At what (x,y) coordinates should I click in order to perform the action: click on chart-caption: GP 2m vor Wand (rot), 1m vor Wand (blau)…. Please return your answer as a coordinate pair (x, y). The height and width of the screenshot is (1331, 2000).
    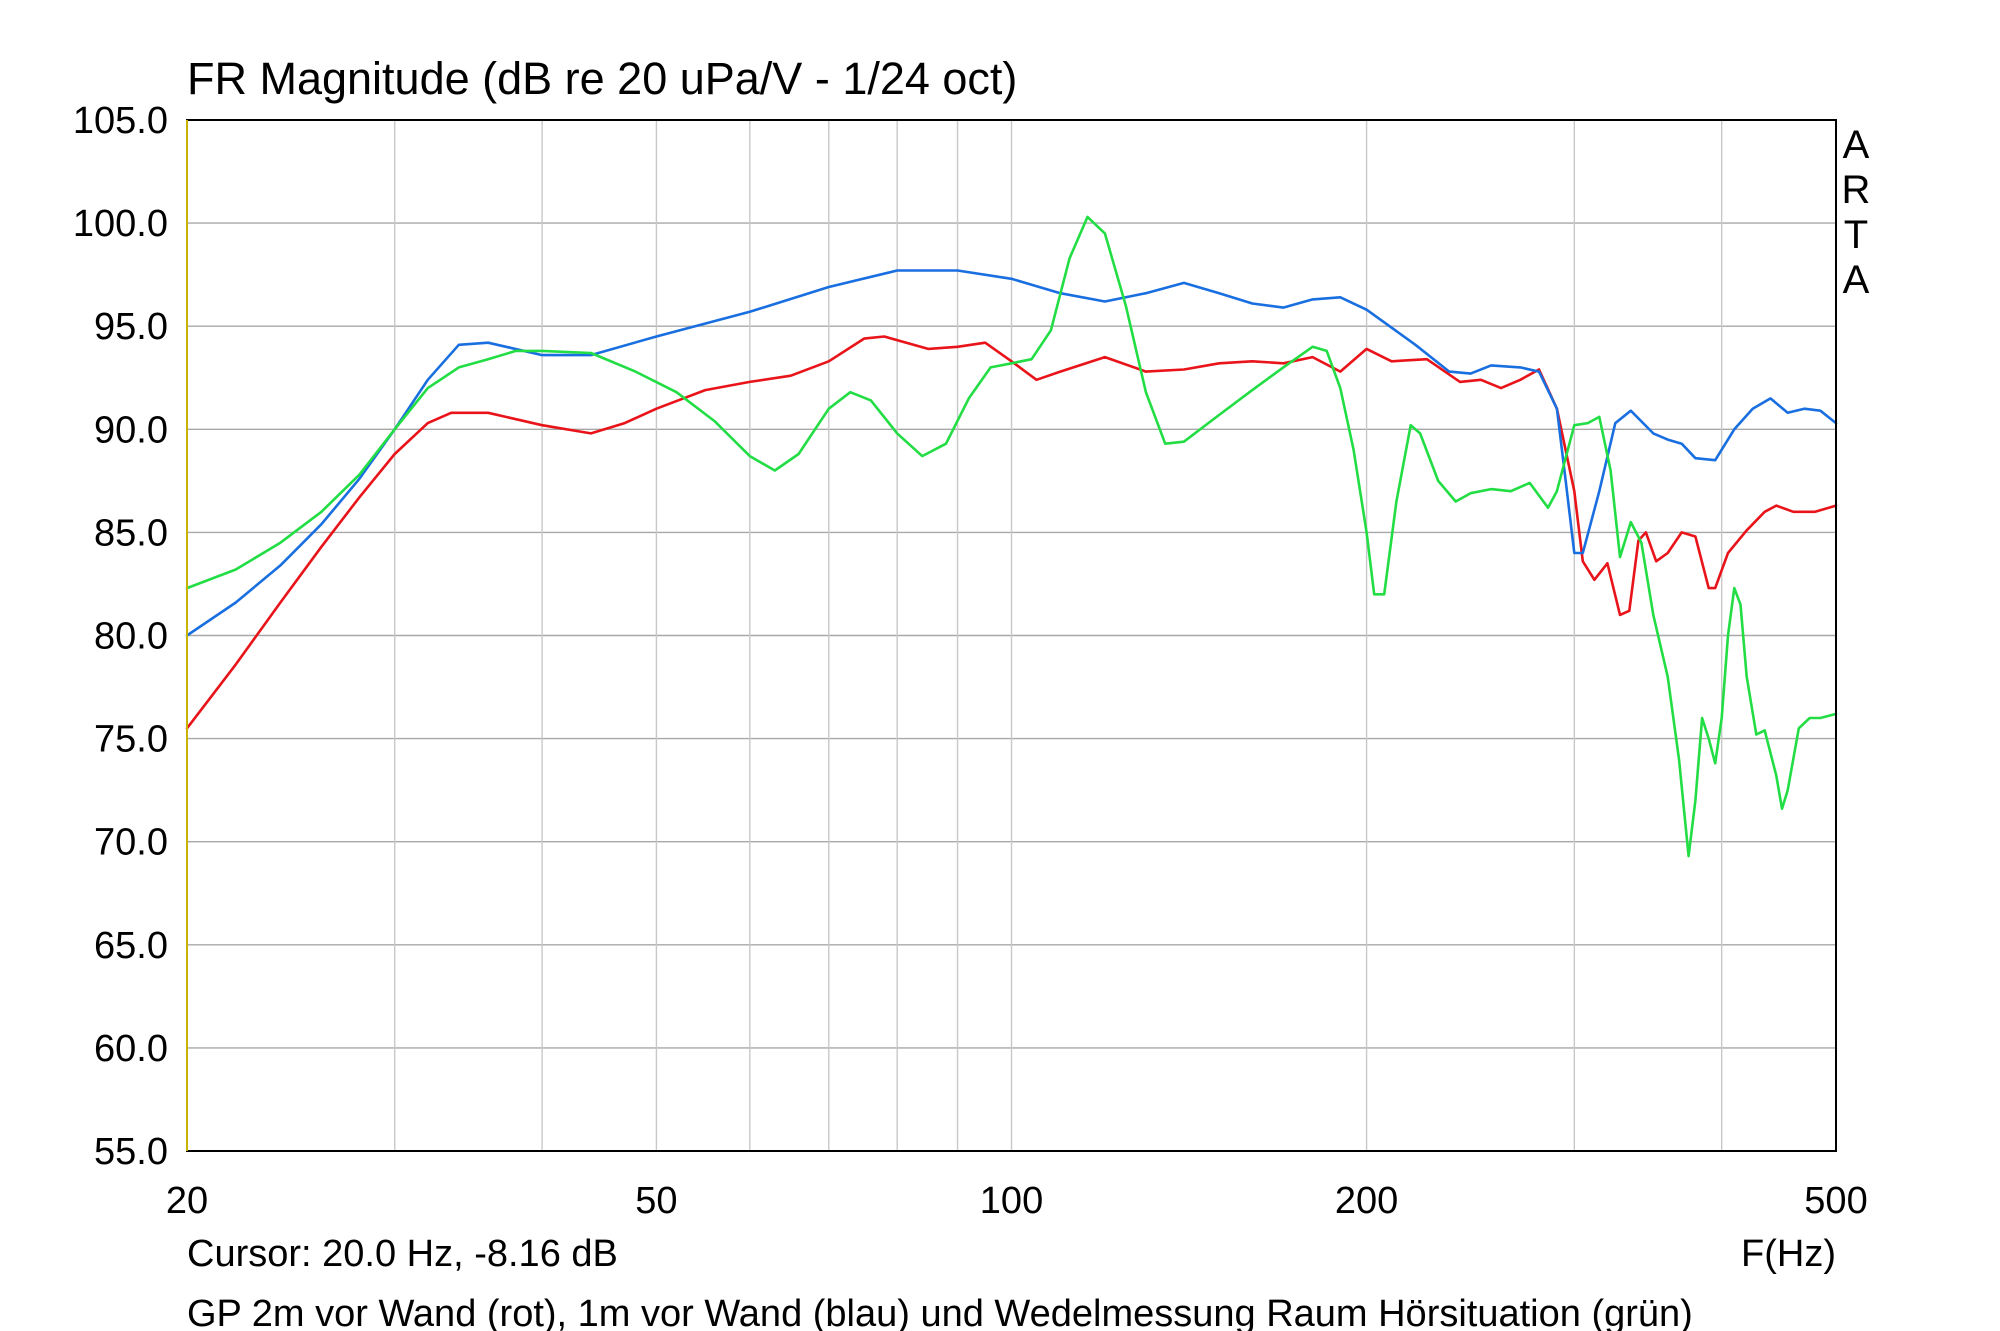
    Looking at the image, I should click on (940, 1312).